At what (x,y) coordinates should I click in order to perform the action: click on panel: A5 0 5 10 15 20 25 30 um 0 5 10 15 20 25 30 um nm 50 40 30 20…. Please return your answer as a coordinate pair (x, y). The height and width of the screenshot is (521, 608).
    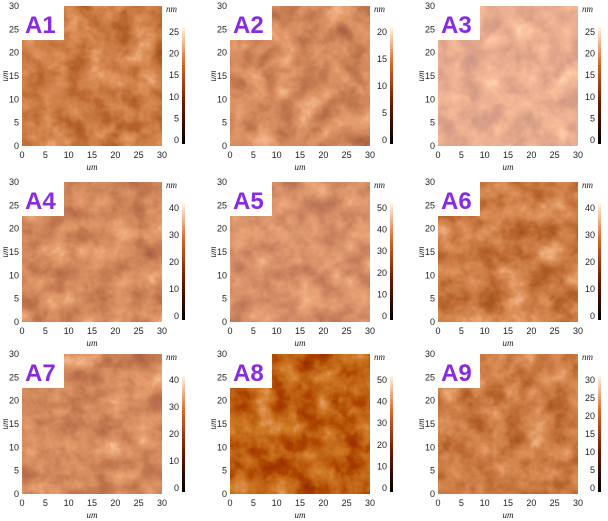
    Looking at the image, I should click on (300, 262).